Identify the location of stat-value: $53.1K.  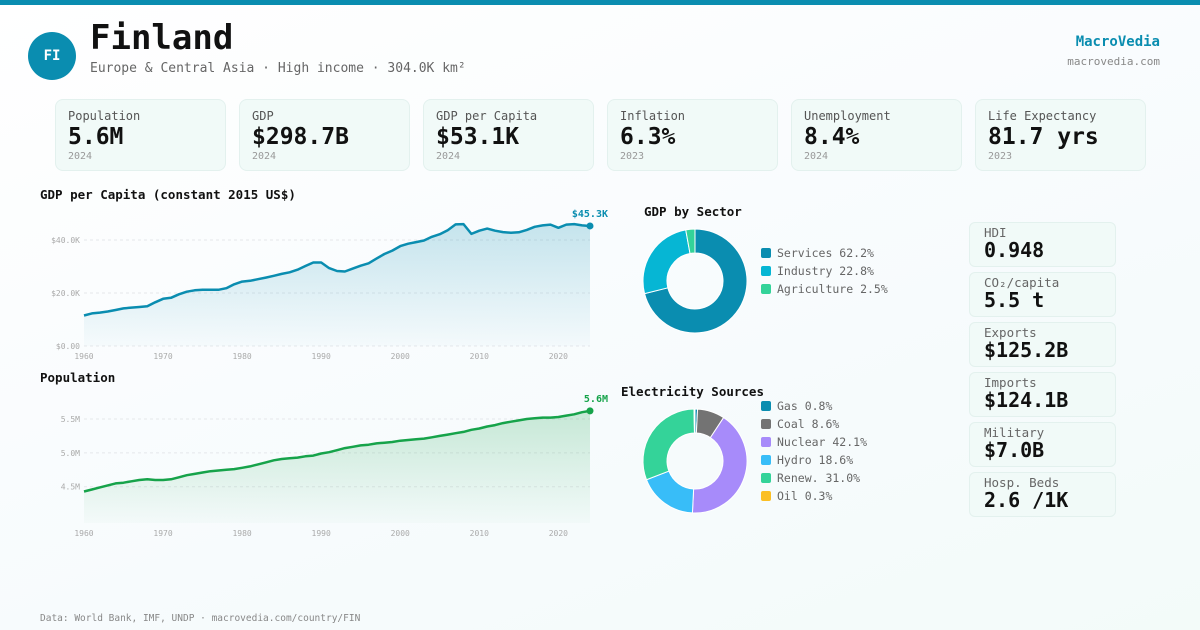
(478, 137).